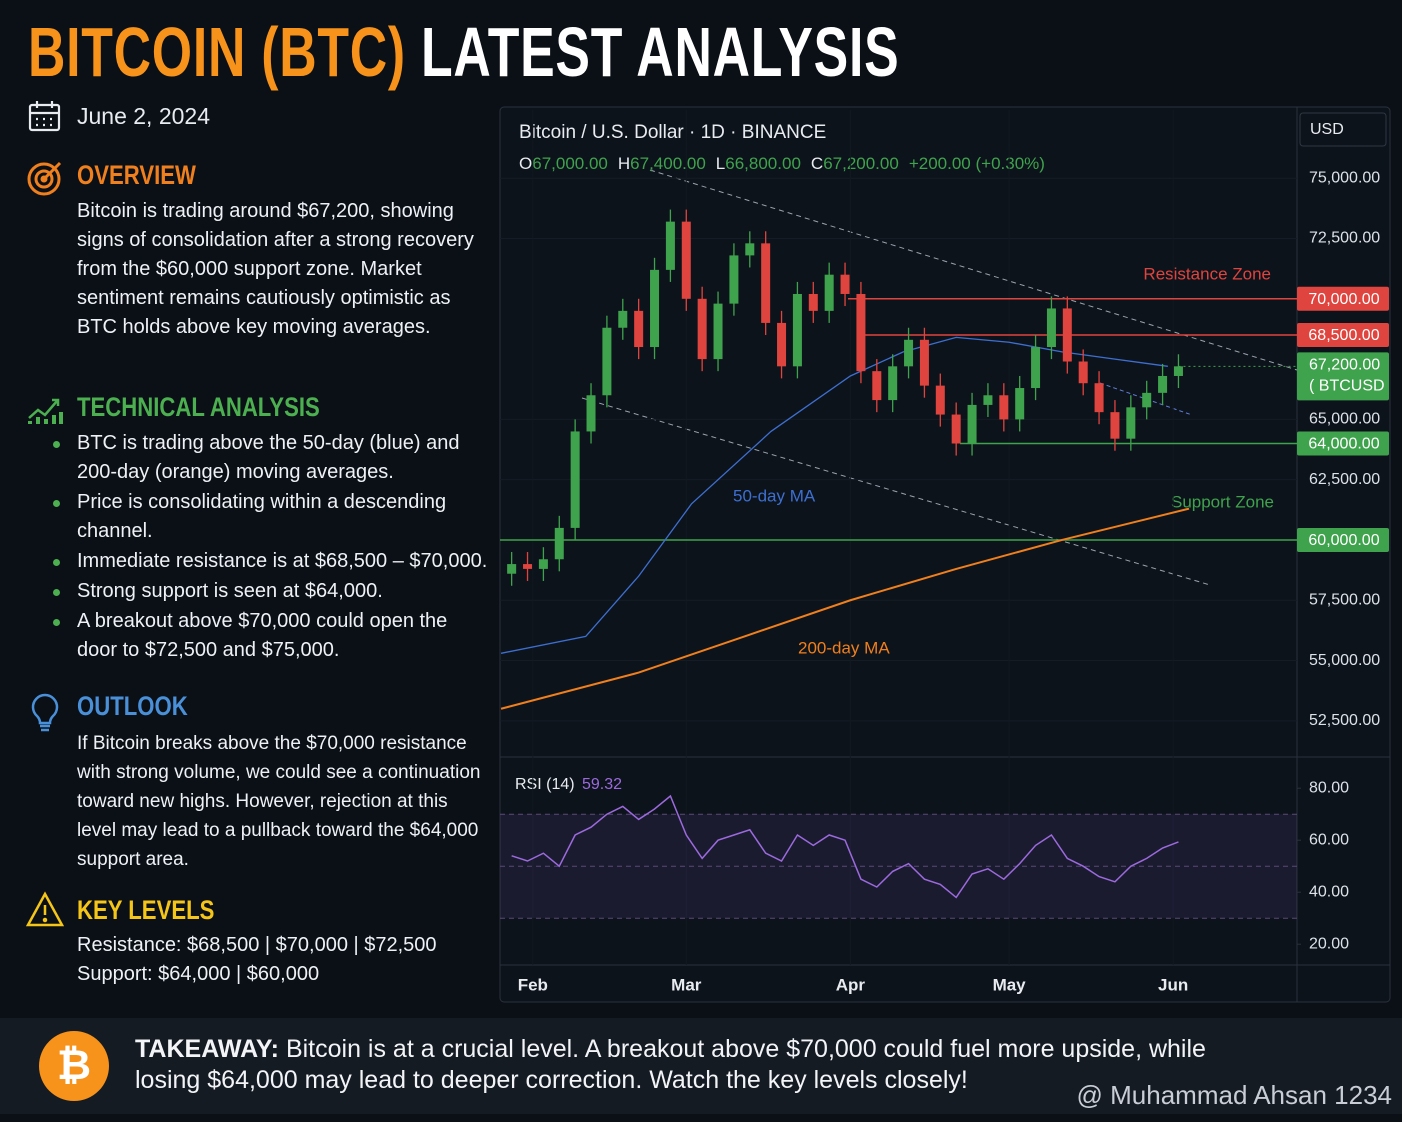  I want to click on legend-value: 67,200.00, so click(861, 163).